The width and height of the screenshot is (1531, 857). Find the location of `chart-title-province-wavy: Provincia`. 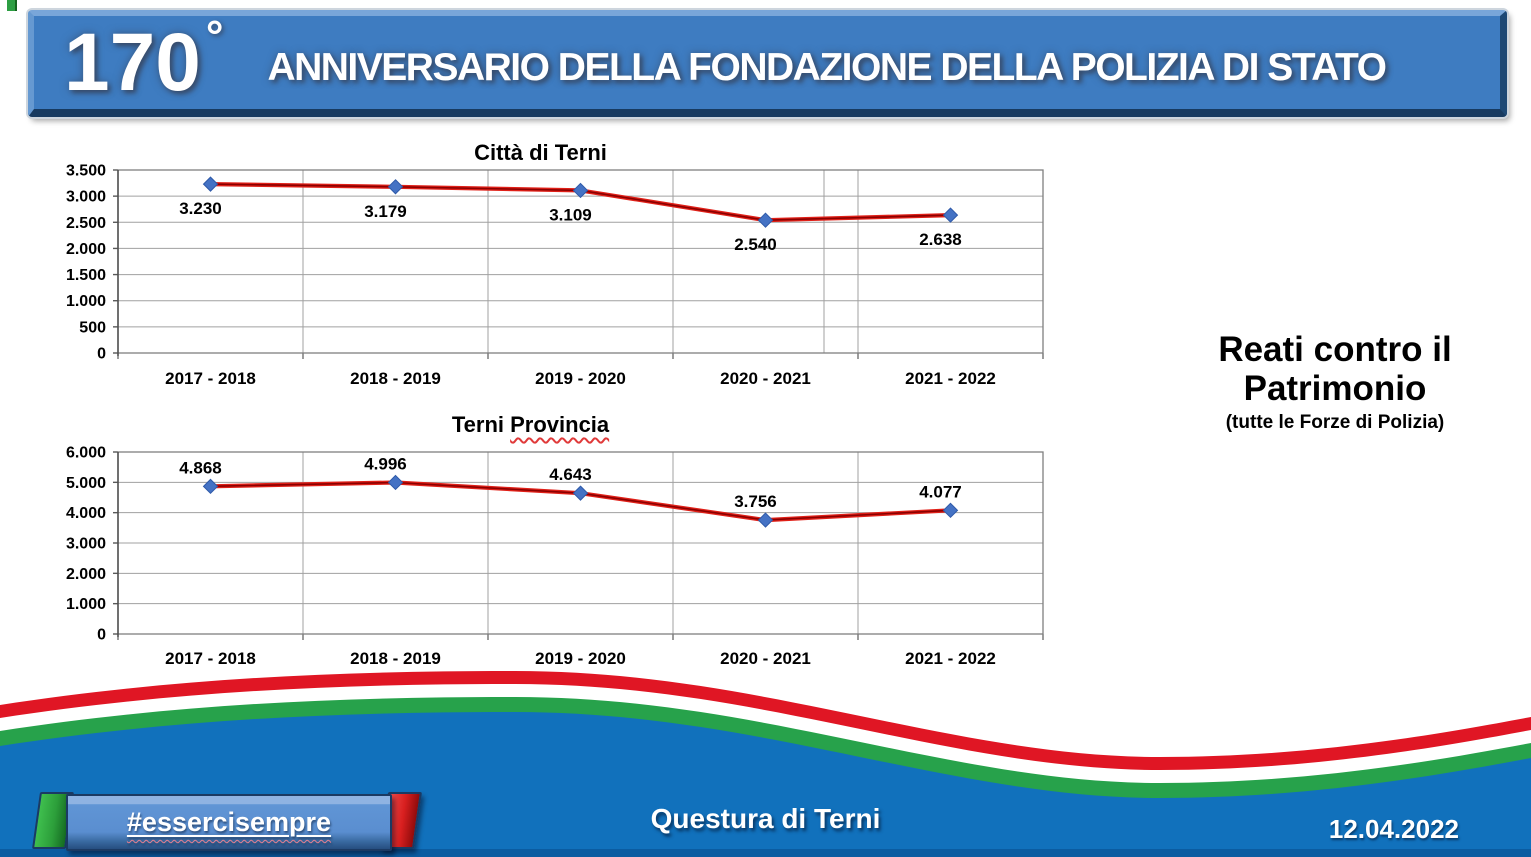

chart-title-province-wavy: Provincia is located at coordinates (560, 424).